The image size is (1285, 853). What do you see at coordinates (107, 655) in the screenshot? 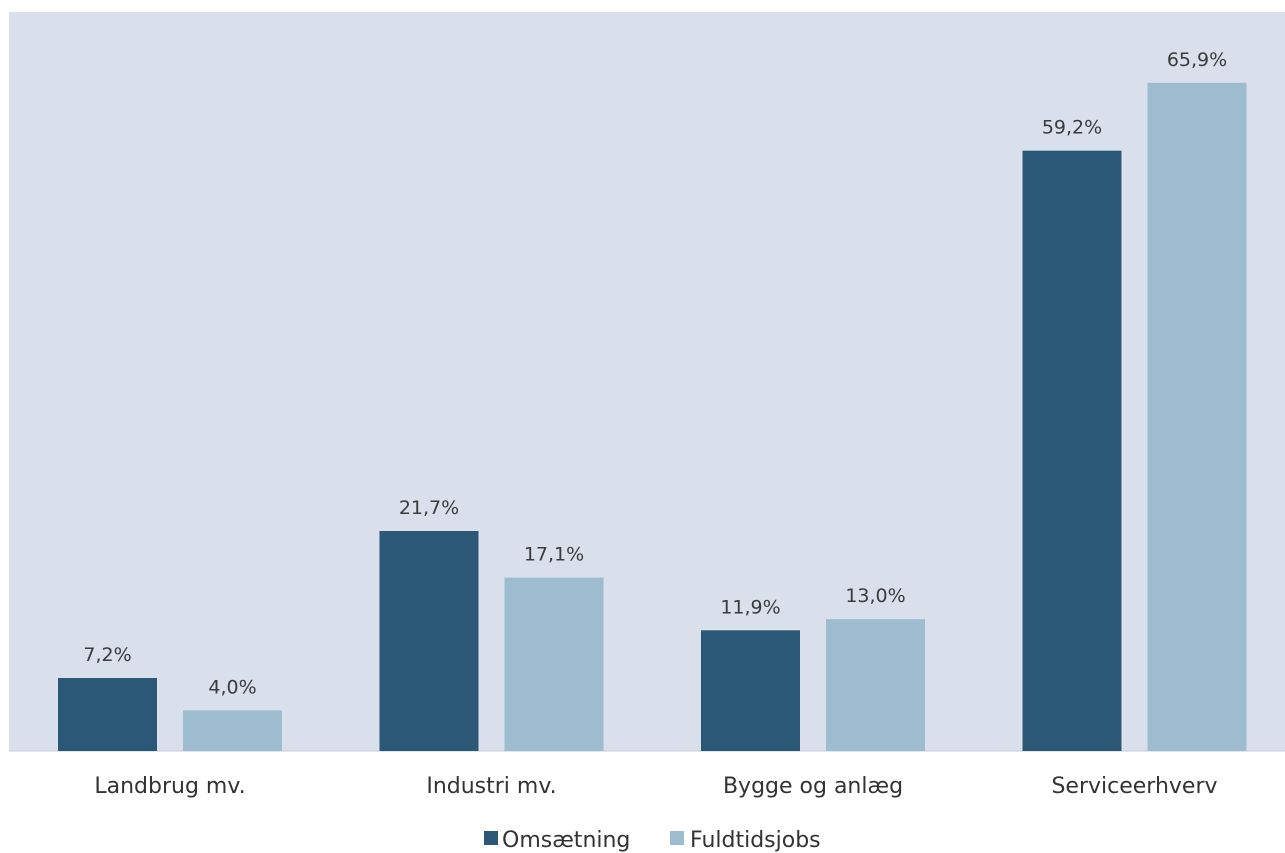
I see `value-label-0-0: 7,2%` at bounding box center [107, 655].